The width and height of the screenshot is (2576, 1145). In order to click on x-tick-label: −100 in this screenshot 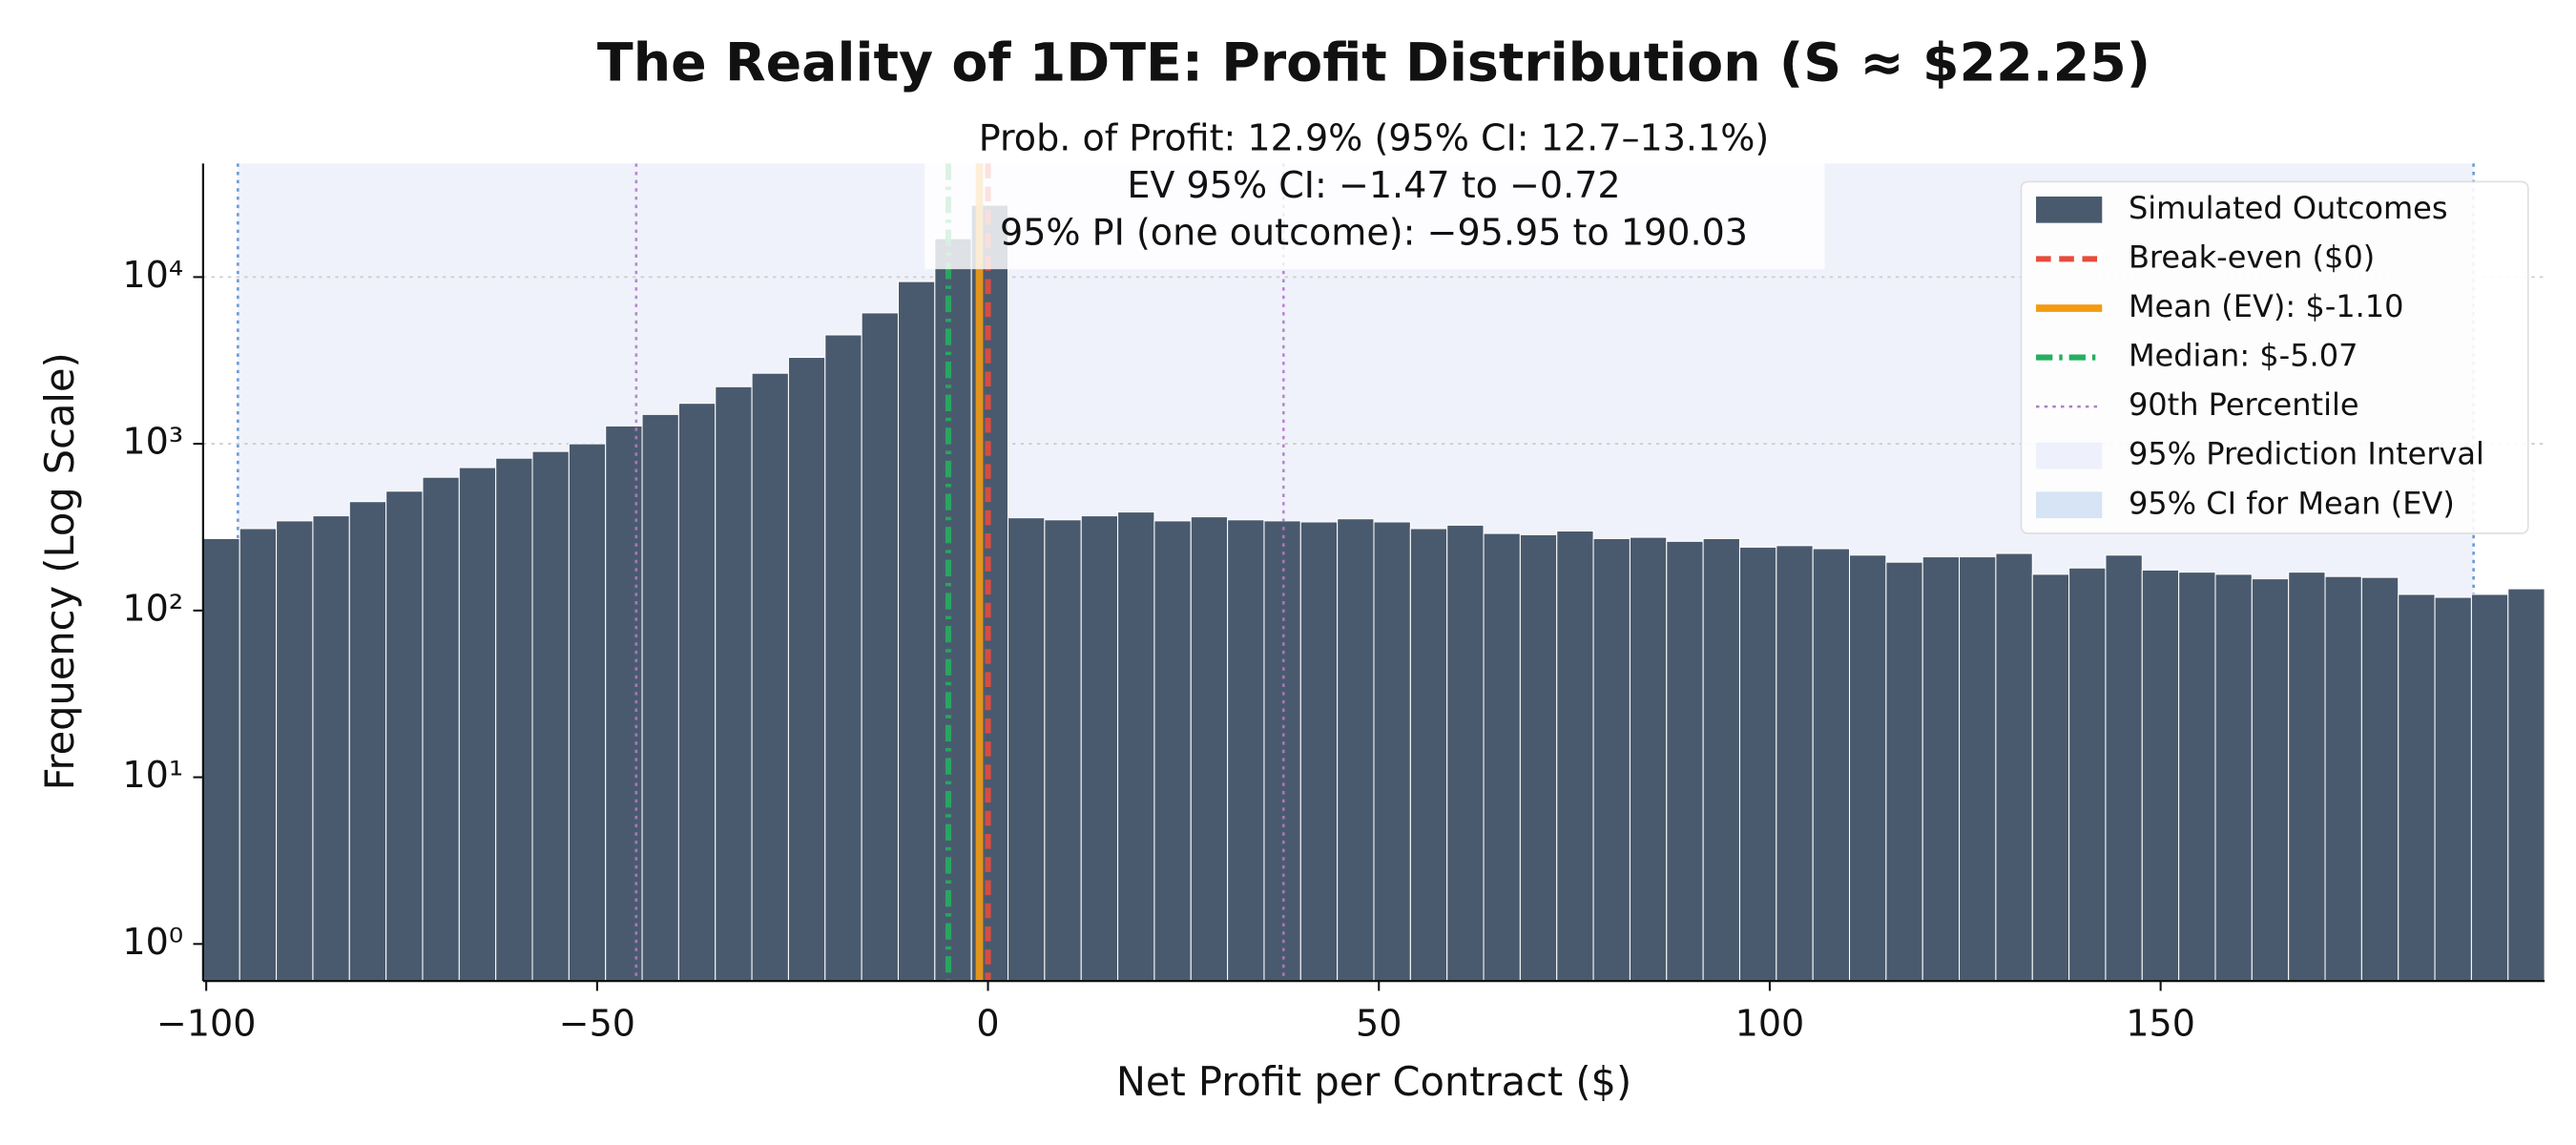, I will do `click(206, 1023)`.